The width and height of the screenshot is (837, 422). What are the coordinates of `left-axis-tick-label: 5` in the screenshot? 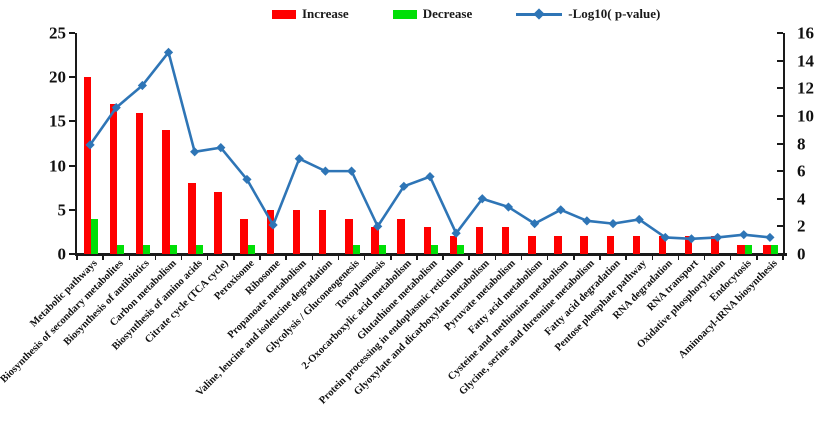 It's located at (62, 210).